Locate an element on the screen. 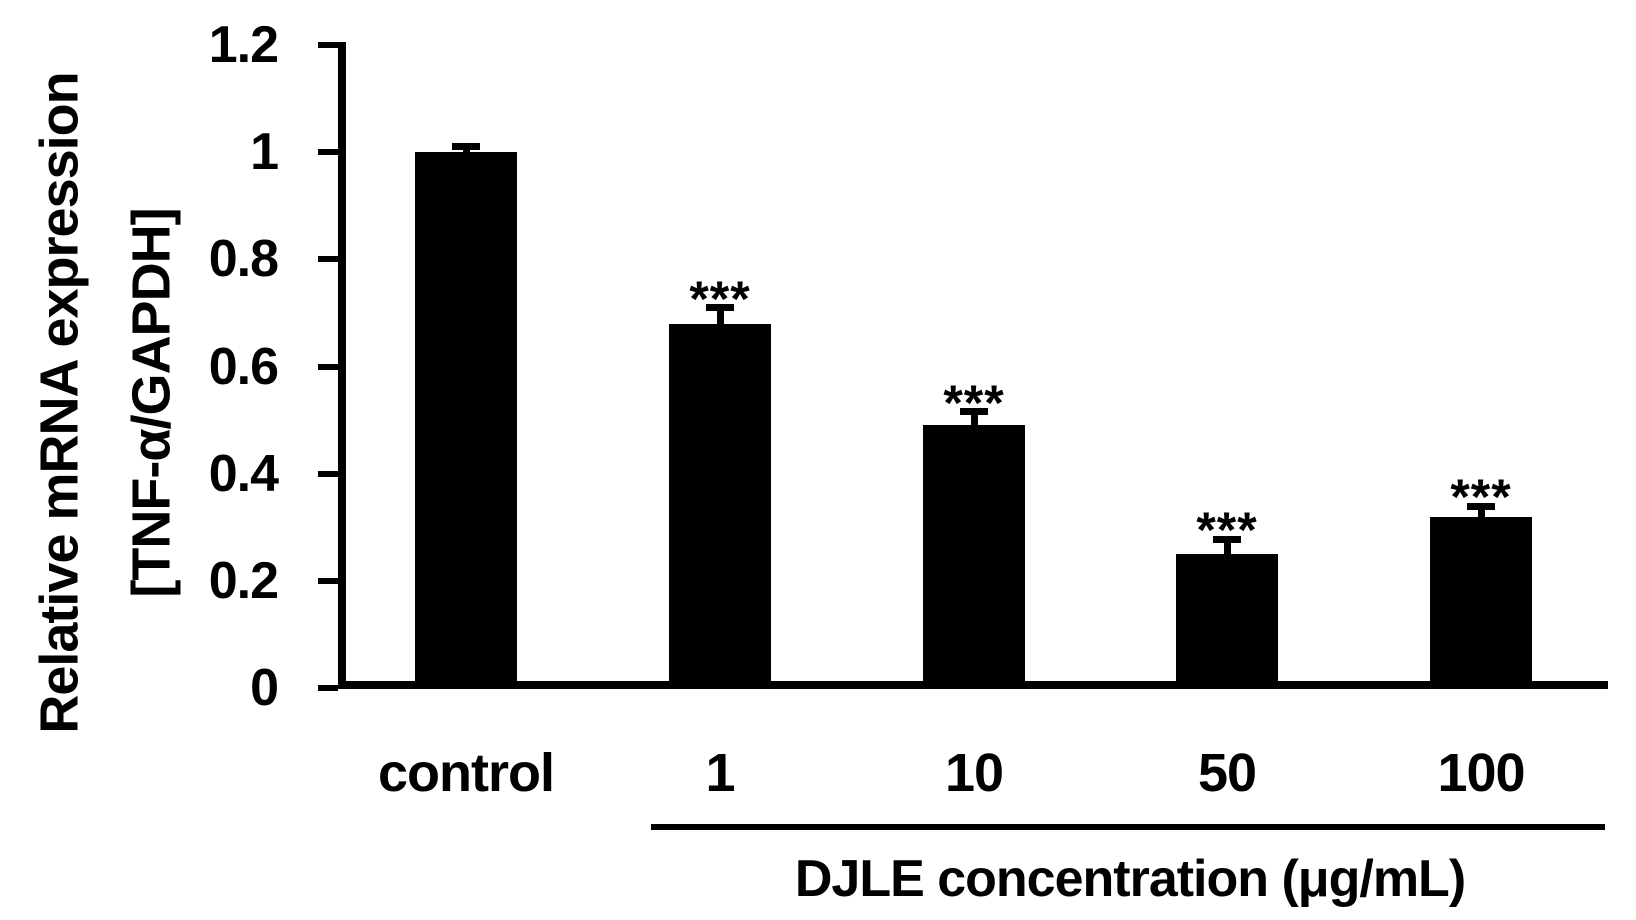 The image size is (1636, 920). y-tick-label: 1 is located at coordinates (264, 152).